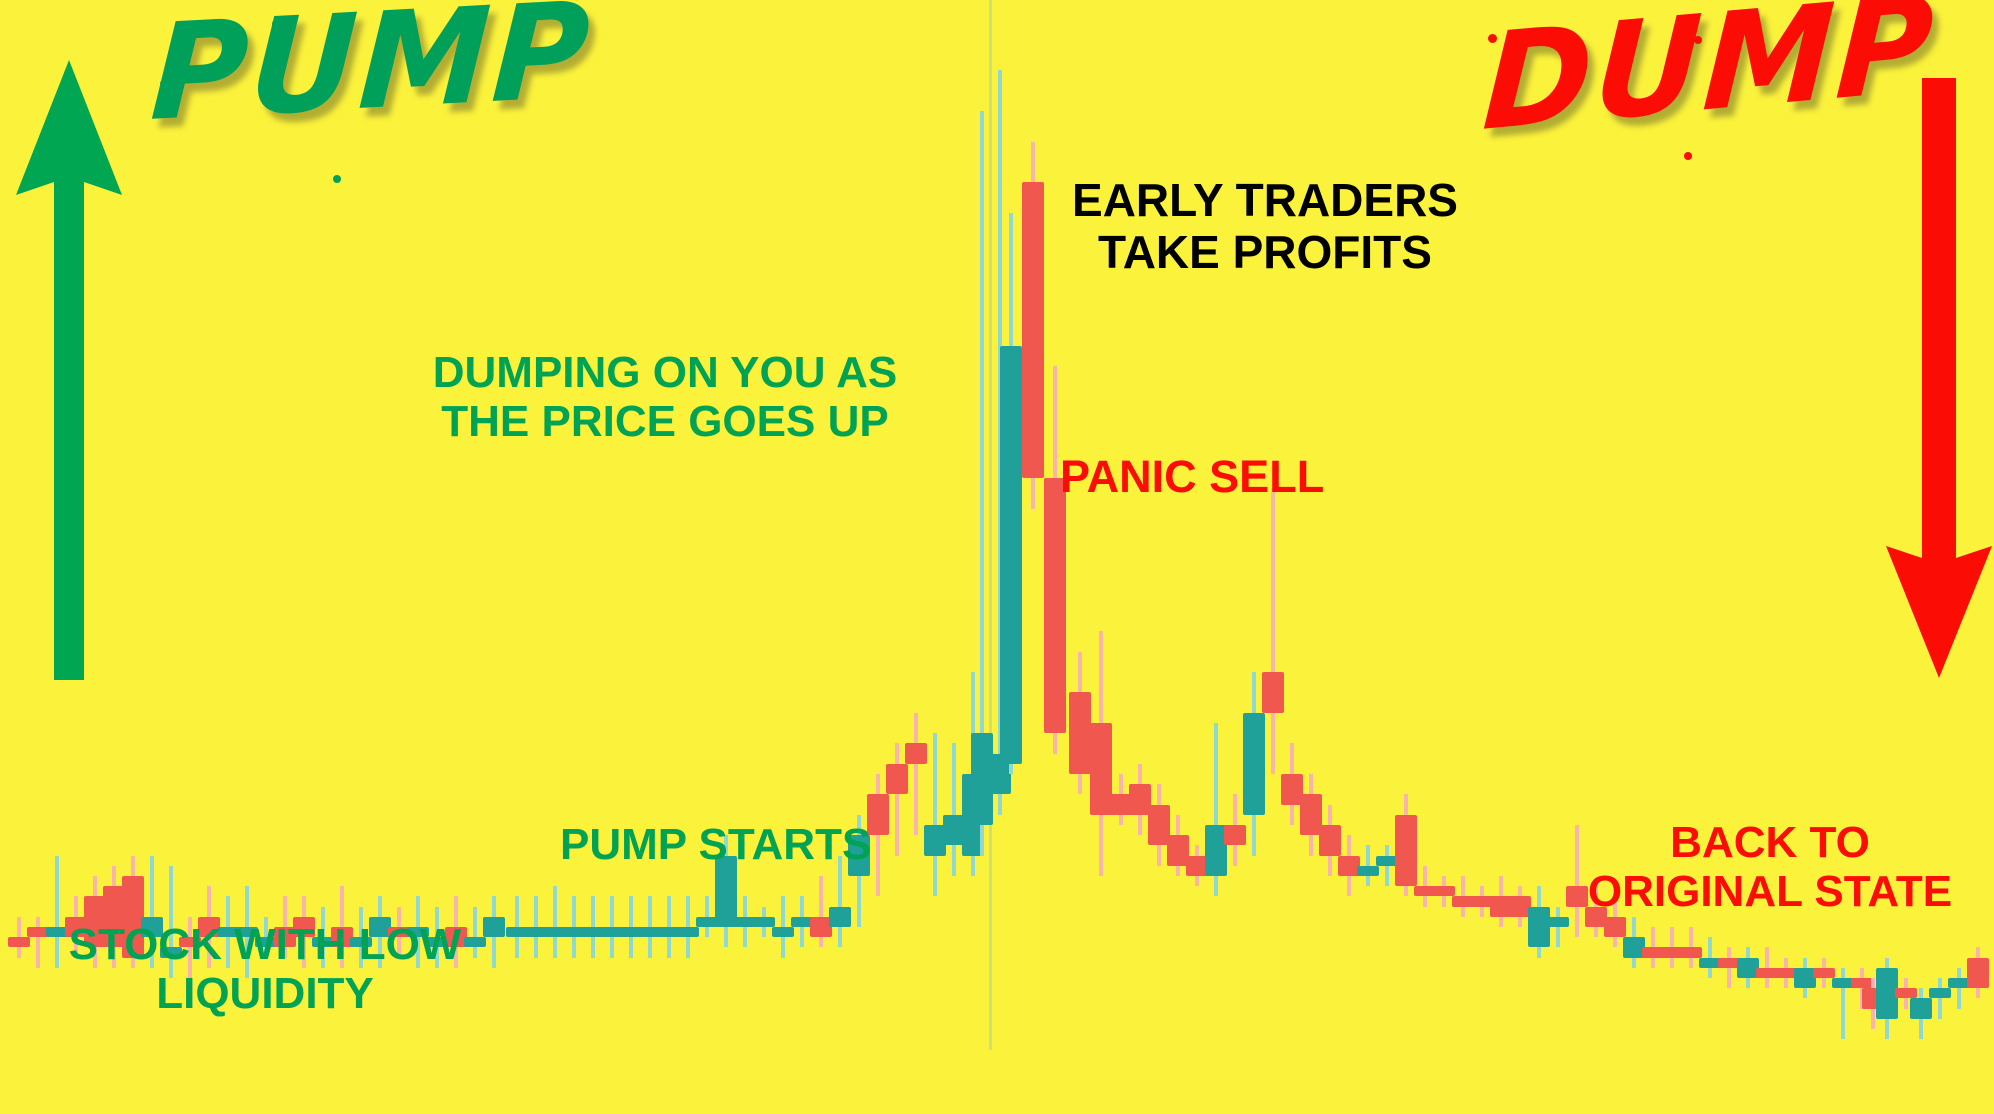  What do you see at coordinates (990, 525) in the screenshot?
I see `spike-guide-line` at bounding box center [990, 525].